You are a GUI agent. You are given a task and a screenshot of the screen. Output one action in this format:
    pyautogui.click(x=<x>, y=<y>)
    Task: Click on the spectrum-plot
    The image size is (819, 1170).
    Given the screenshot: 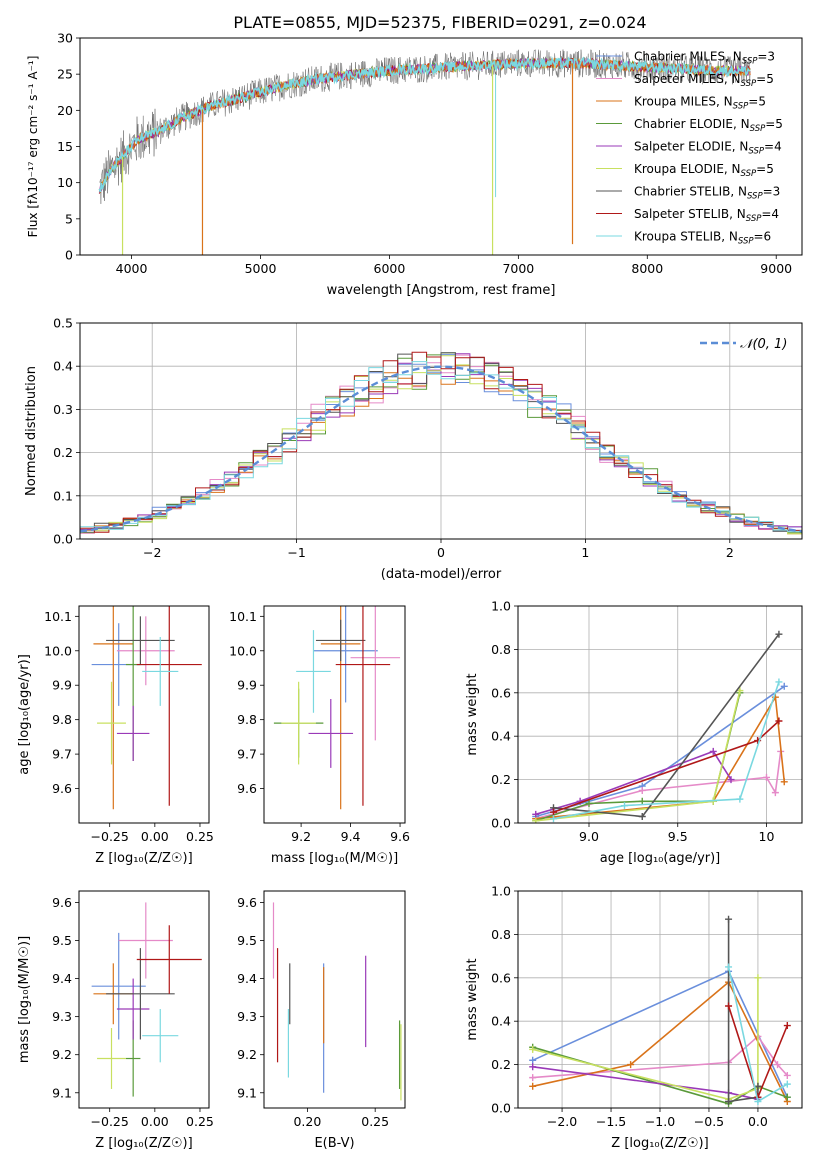 What is the action you would take?
    pyautogui.click(x=424, y=152)
    